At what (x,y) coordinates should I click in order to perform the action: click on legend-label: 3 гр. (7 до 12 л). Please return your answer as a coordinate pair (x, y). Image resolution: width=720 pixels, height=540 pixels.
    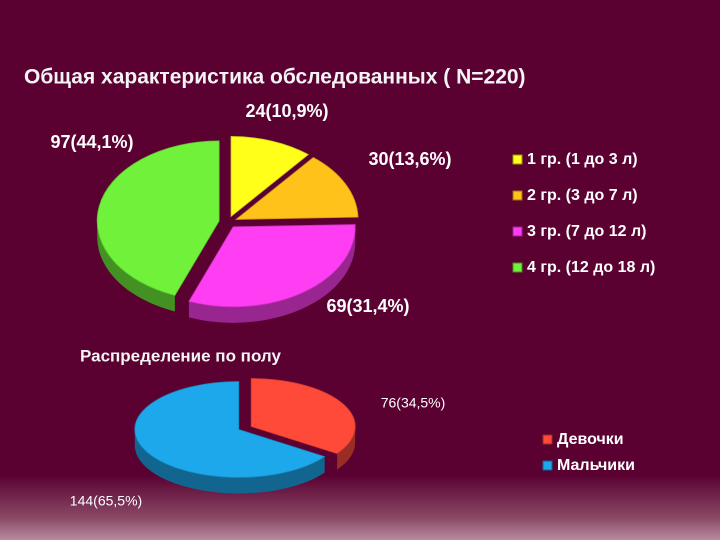
    Looking at the image, I should click on (586, 231).